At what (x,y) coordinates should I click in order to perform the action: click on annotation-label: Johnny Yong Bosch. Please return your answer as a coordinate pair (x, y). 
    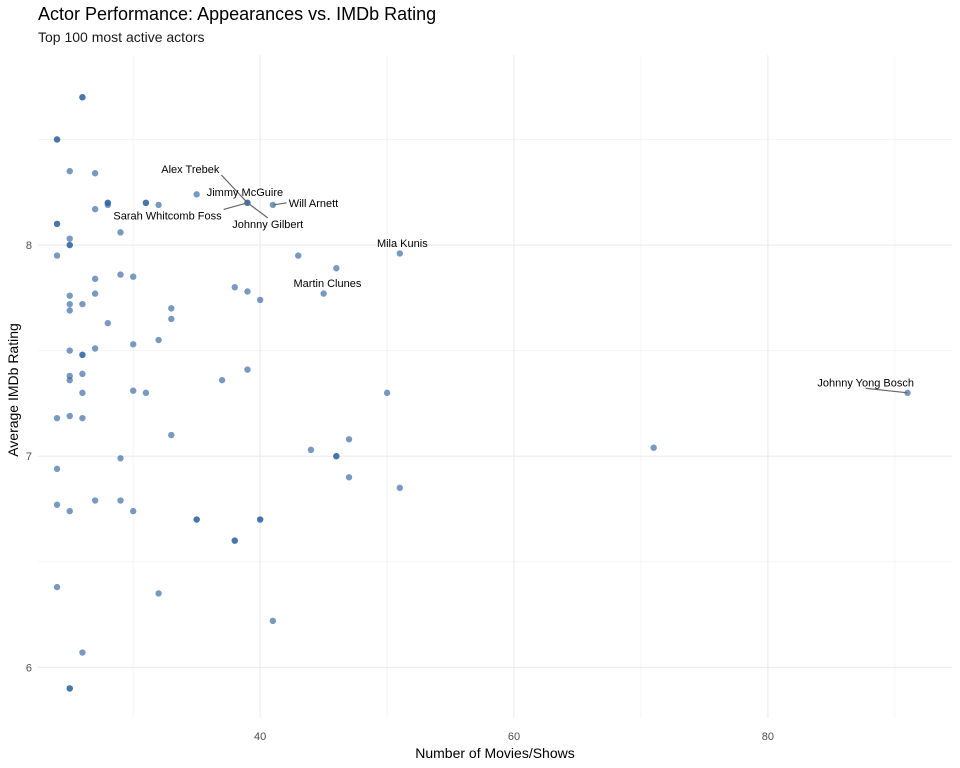
    Looking at the image, I should click on (865, 383).